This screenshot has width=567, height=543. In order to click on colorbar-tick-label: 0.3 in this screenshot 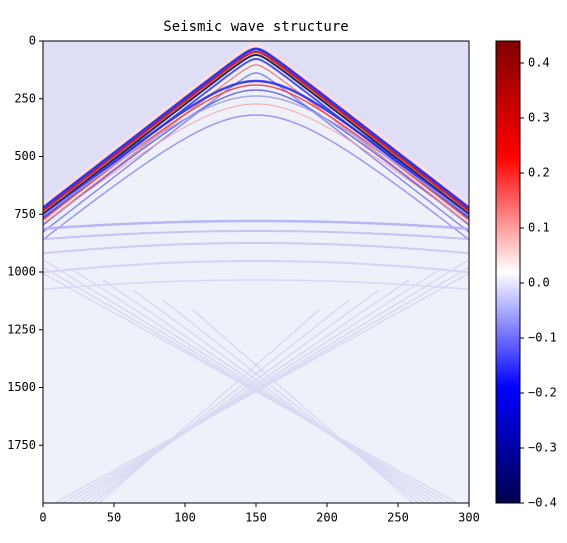, I will do `click(539, 118)`.